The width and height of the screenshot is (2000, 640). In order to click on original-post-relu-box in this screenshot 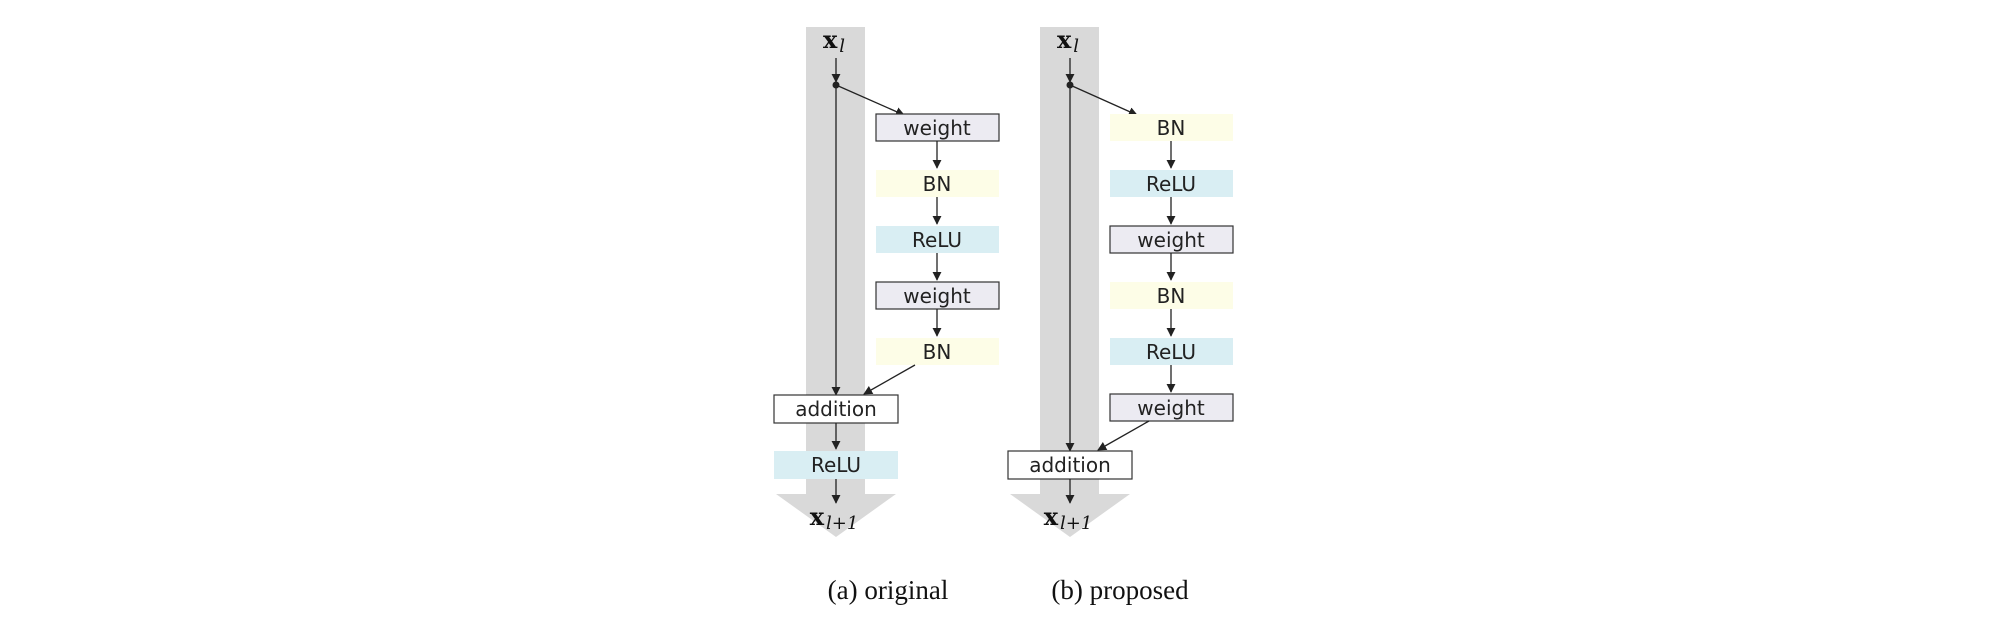, I will do `click(836, 465)`.